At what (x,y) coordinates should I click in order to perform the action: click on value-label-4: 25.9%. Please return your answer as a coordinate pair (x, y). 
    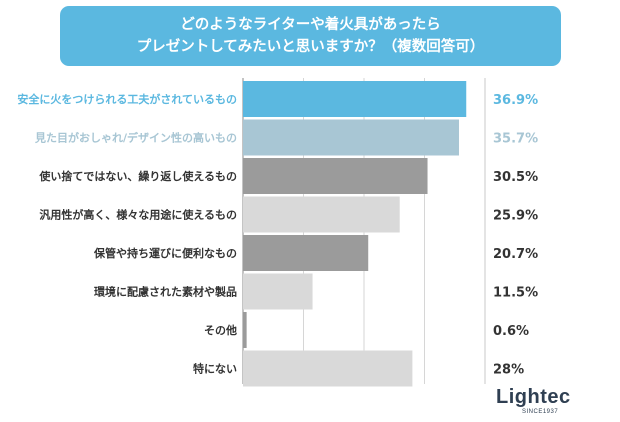
    Looking at the image, I should click on (515, 216).